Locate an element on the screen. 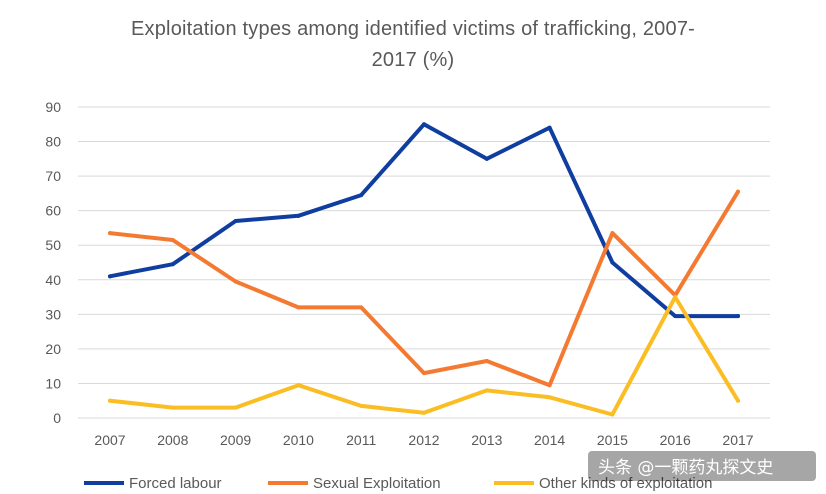 The image size is (826, 494). y-tick-label: 10 is located at coordinates (53, 383).